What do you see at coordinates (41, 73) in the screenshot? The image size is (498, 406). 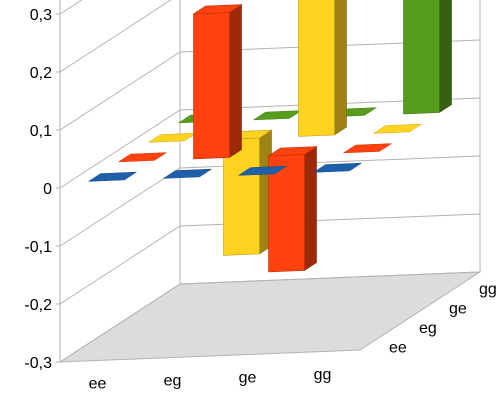 I see `y-tick-label: 0,2` at bounding box center [41, 73].